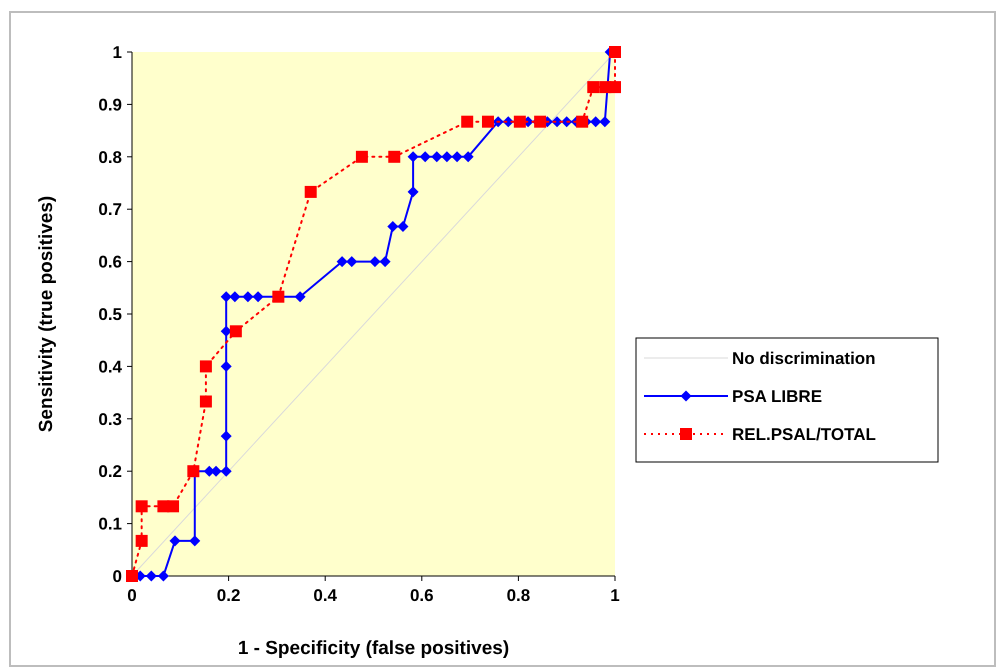  Describe the element at coordinates (110, 524) in the screenshot. I see `y-tick-label: 0.1` at that location.